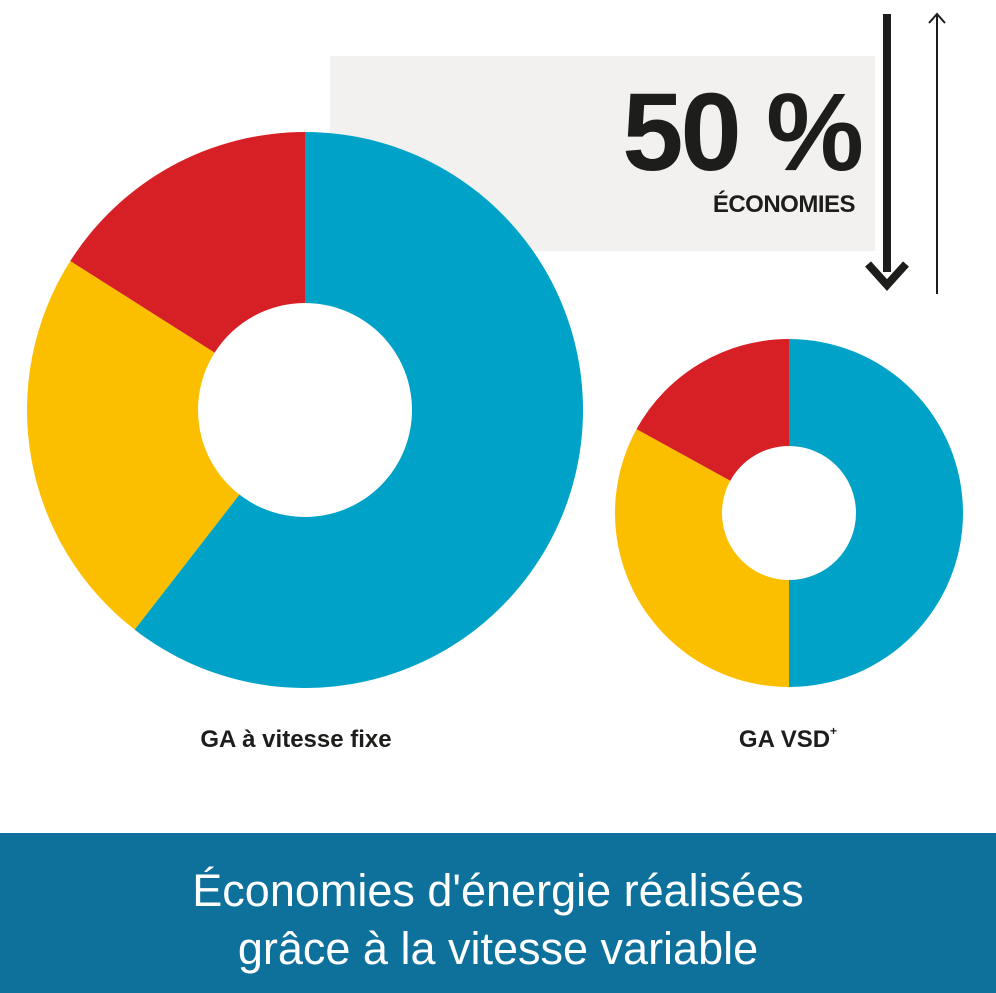 The height and width of the screenshot is (993, 996). I want to click on donut-1-slice-yellow, so click(702, 558).